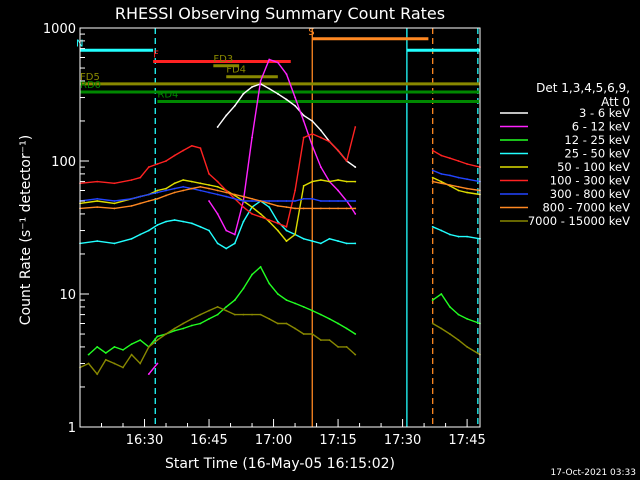 The height and width of the screenshot is (480, 640). Describe the element at coordinates (590, 194) in the screenshot. I see `legend-item: 300 - 800 keV` at that location.